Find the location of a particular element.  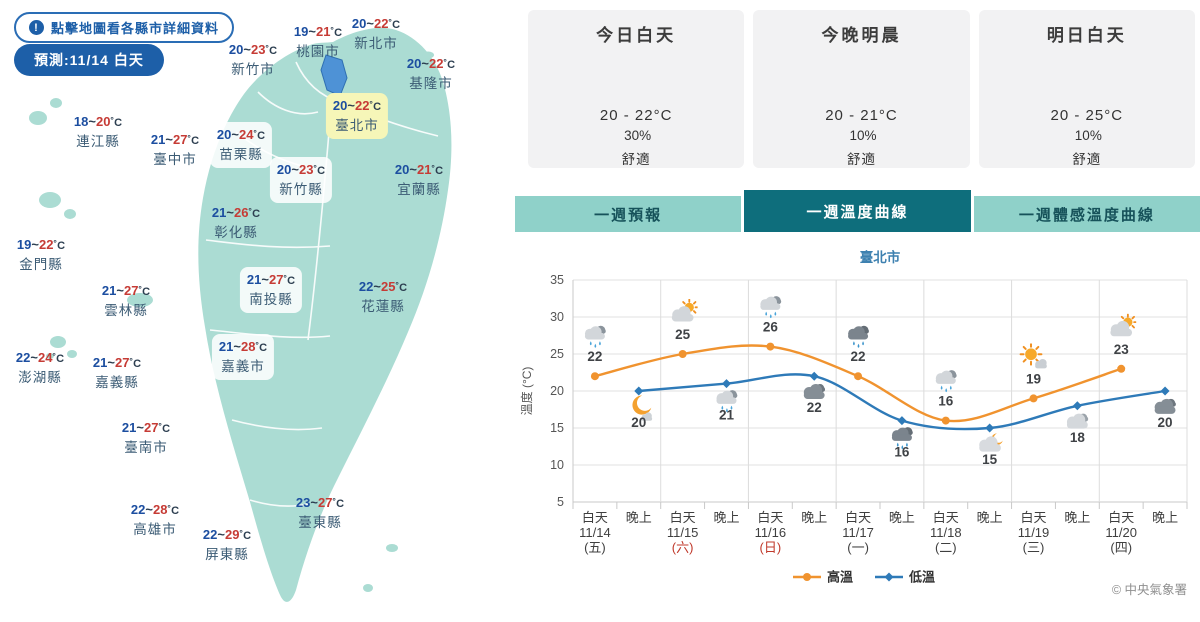

county-marker: 22~28˚C 高雄市 is located at coordinates (155, 518).